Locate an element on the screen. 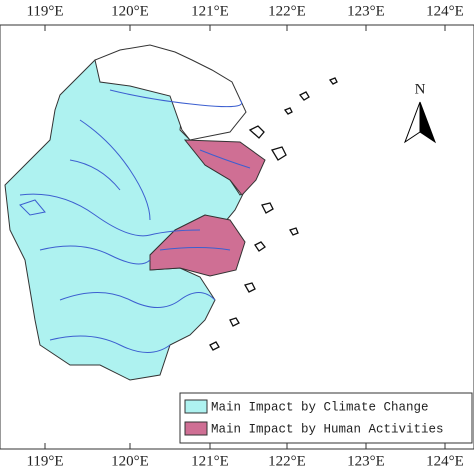 The width and height of the screenshot is (474, 474). bottom-label: 124°E is located at coordinates (445, 461).